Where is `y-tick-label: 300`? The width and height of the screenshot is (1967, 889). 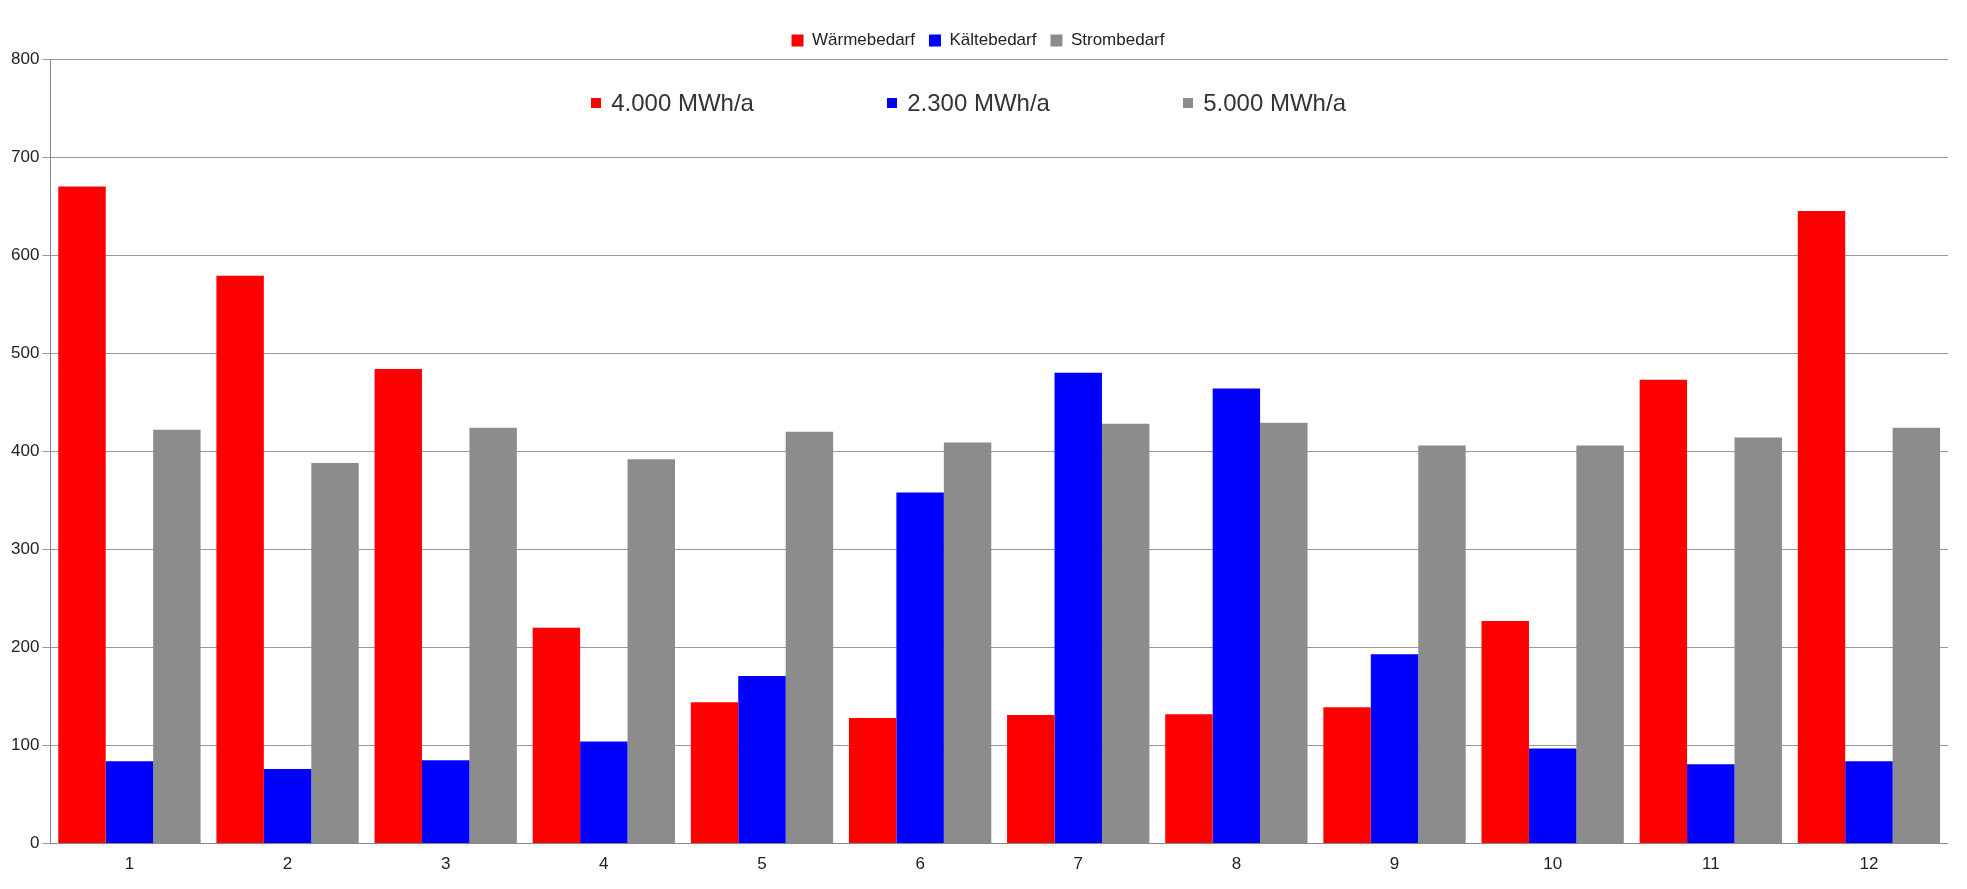
y-tick-label: 300 is located at coordinates (25, 549).